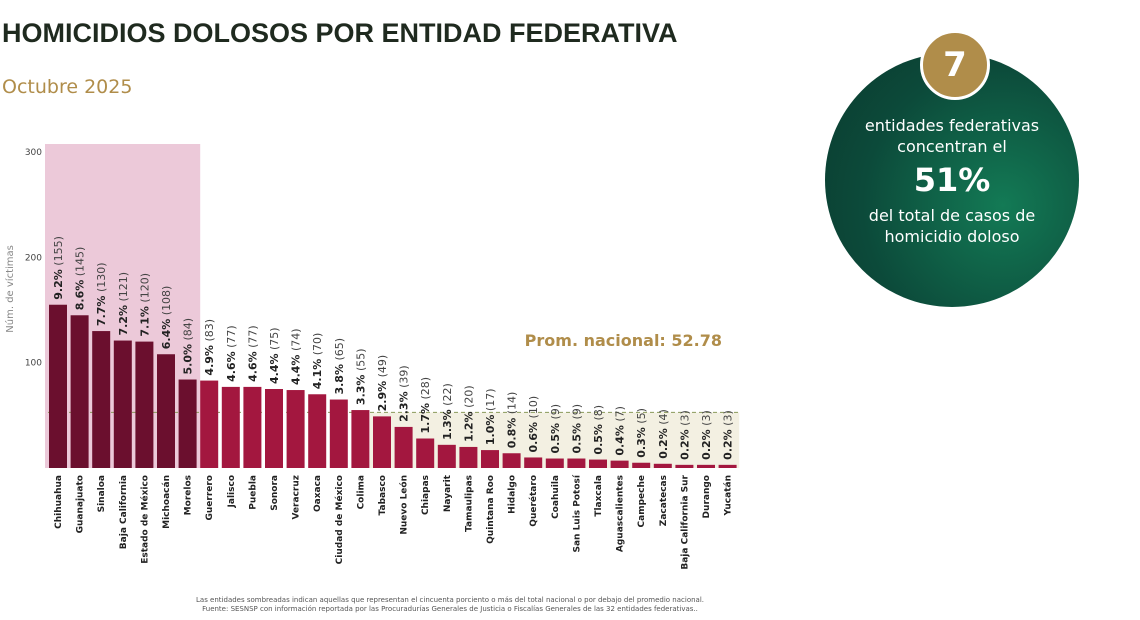 Image resolution: width=1140 pixels, height=620 pixels. Describe the element at coordinates (274, 355) in the screenshot. I see `data-label: 4.4% (75)` at that location.